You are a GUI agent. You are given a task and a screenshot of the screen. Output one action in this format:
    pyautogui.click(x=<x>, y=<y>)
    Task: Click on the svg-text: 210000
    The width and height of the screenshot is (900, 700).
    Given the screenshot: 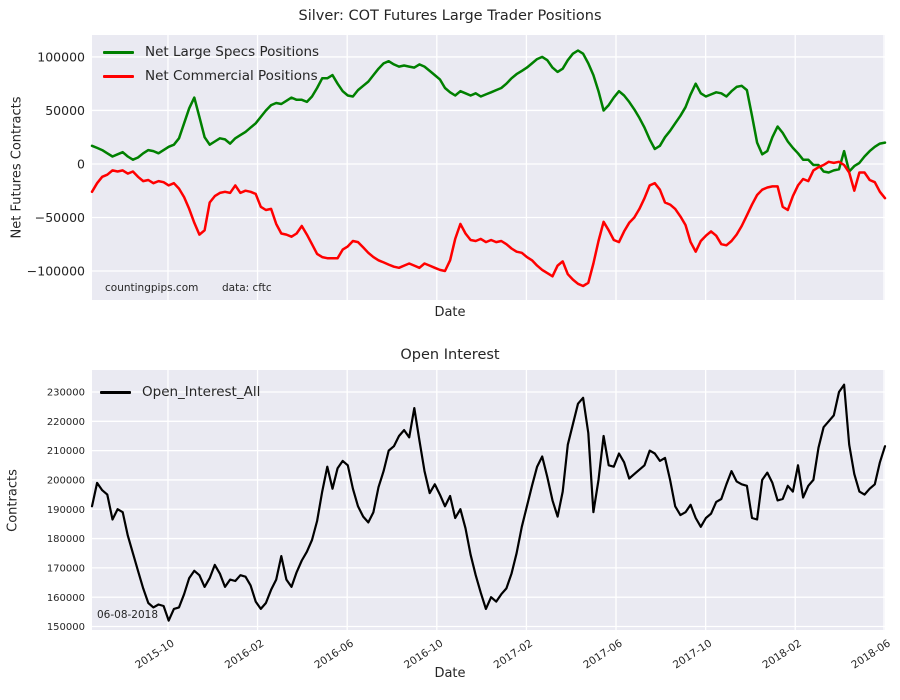 What is the action you would take?
    pyautogui.click(x=66, y=451)
    